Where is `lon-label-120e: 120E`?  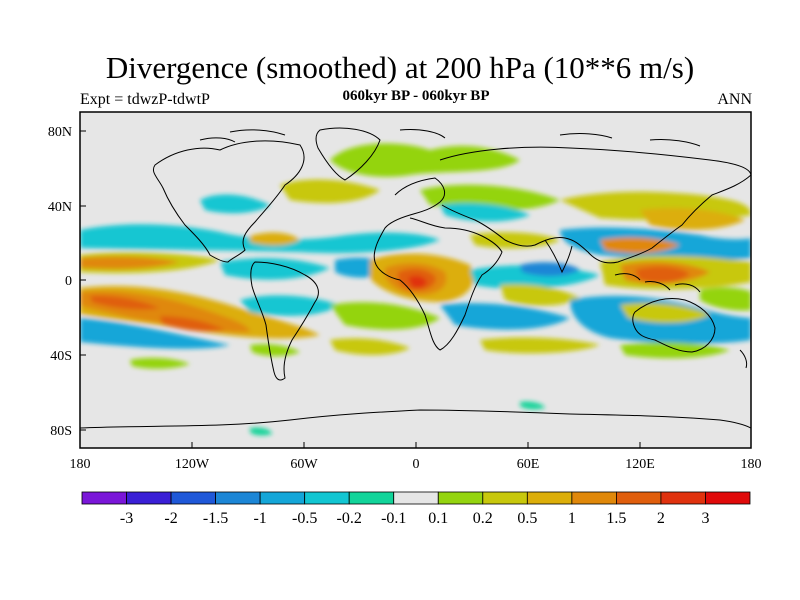 lon-label-120e: 120E is located at coordinates (640, 464).